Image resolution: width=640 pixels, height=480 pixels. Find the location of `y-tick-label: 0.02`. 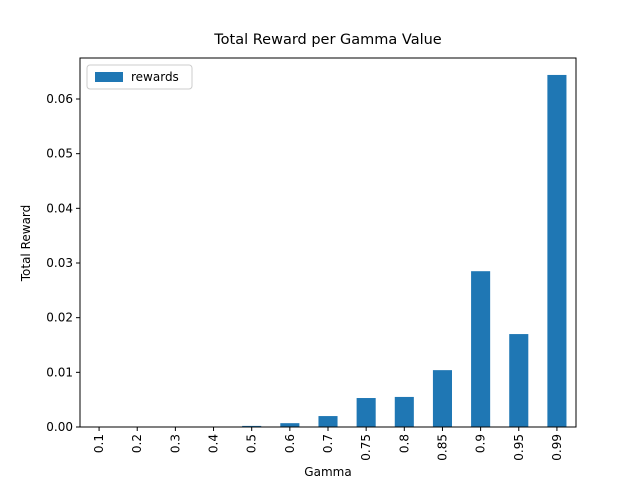

y-tick-label: 0.02 is located at coordinates (59, 318).